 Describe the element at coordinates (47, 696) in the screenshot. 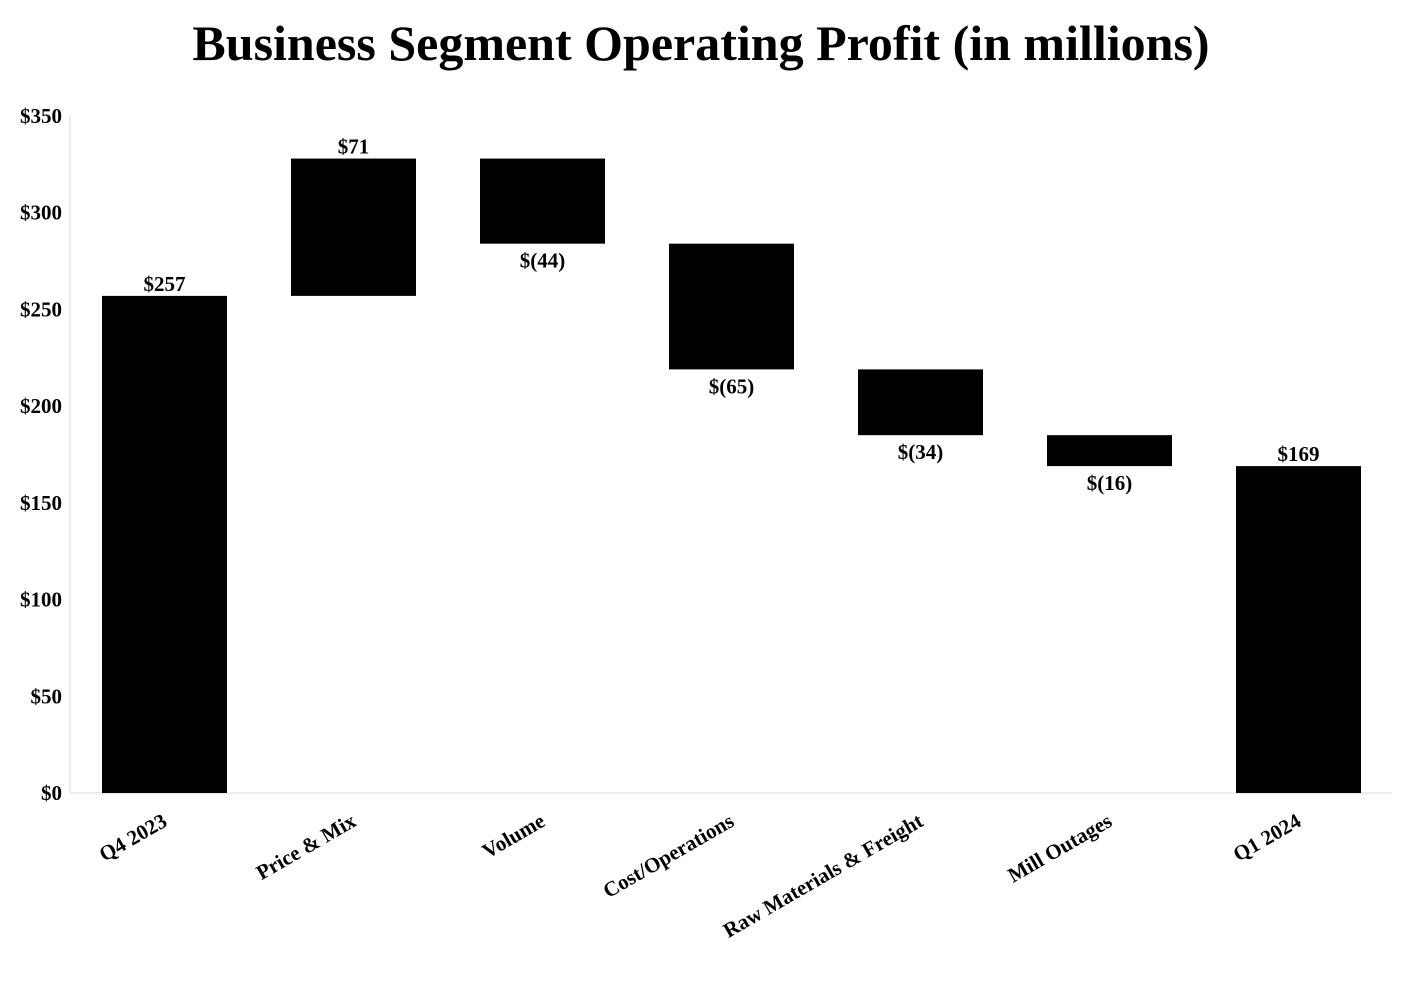

I see `y-tick-label: $50` at that location.